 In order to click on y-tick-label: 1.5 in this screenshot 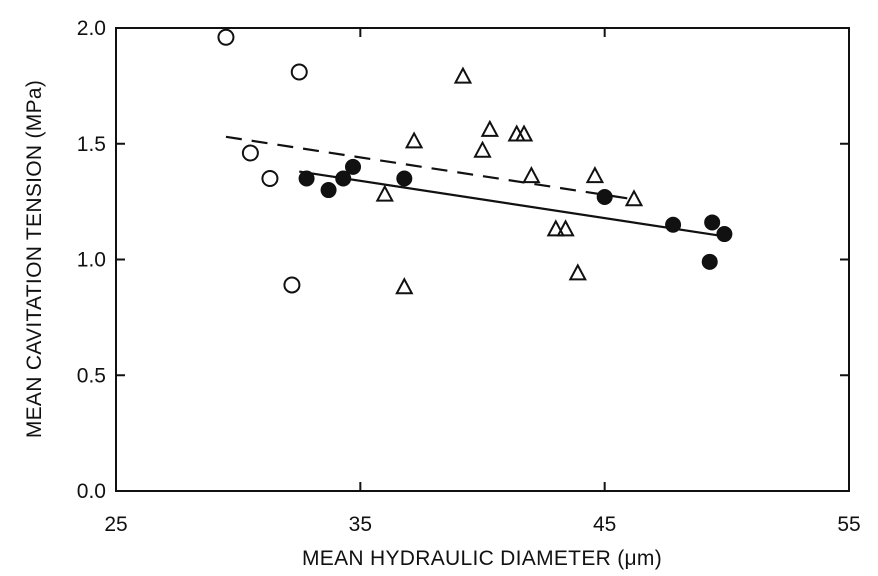, I will do `click(91, 144)`.